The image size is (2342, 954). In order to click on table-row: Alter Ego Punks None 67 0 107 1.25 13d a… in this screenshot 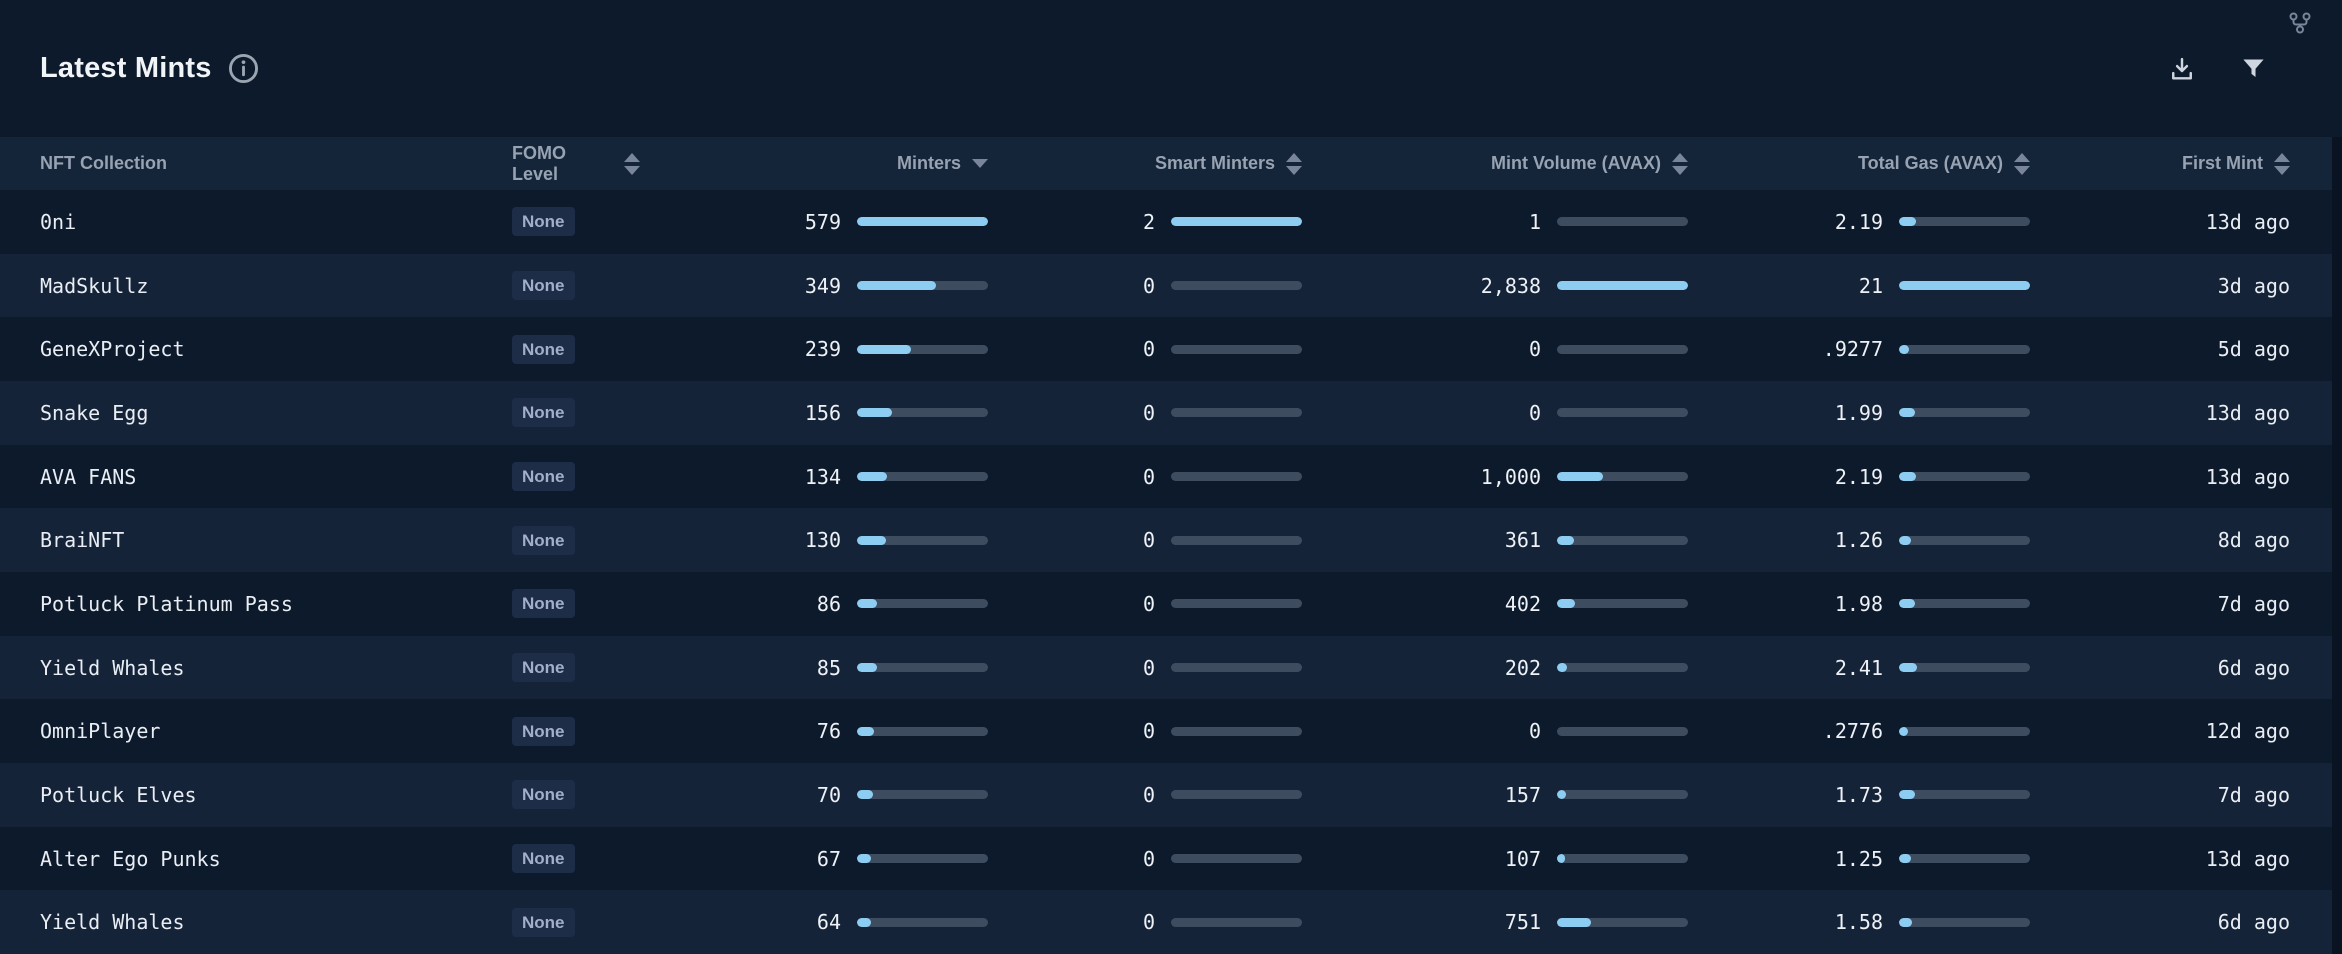, I will do `click(1166, 858)`.